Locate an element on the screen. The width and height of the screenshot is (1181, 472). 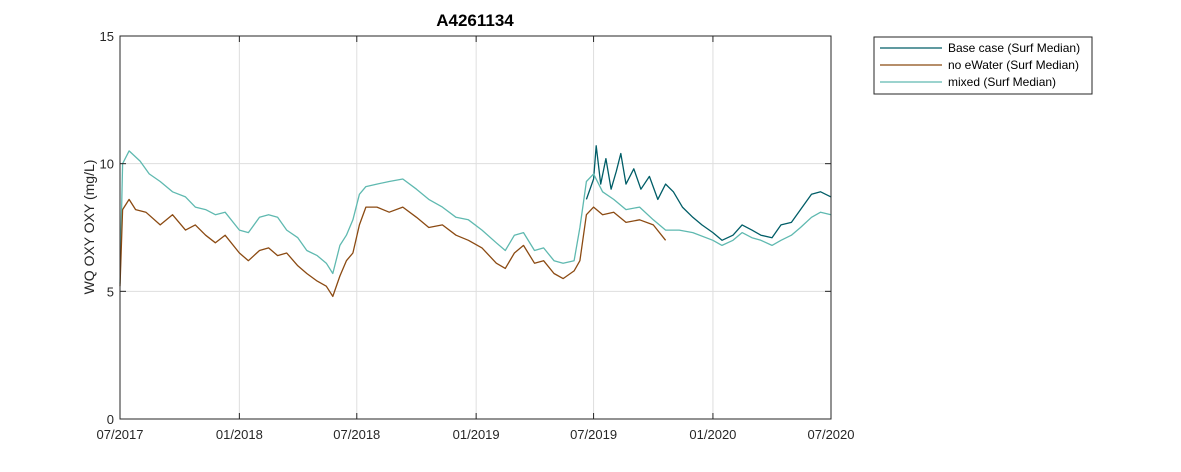
y-tick-label: 10 is located at coordinates (107, 164).